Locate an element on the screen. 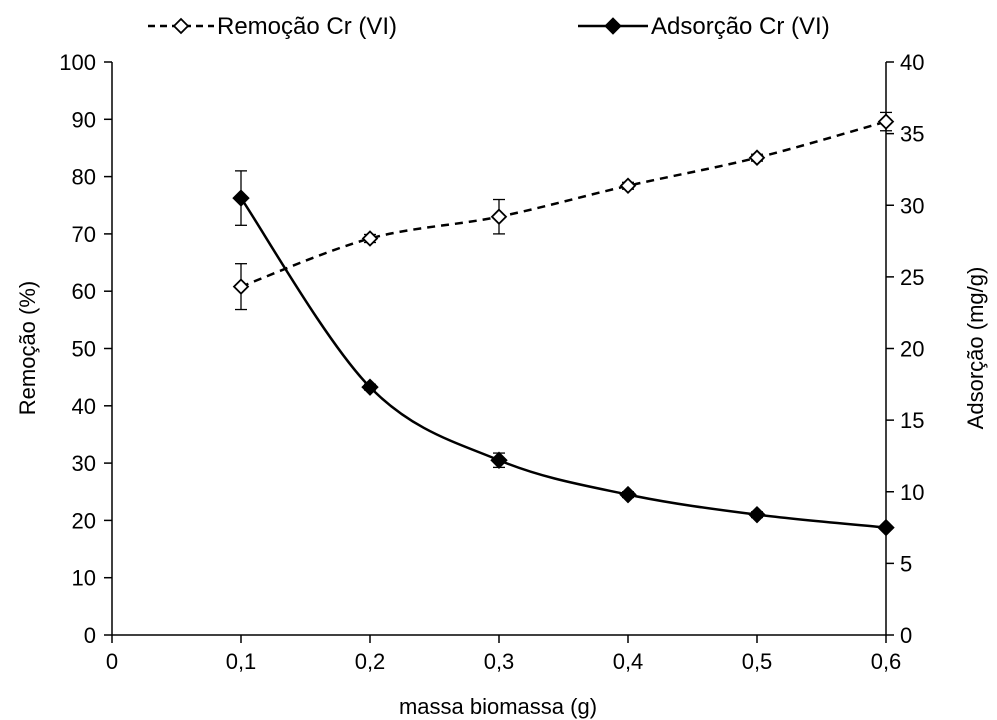 The height and width of the screenshot is (720, 997). y-tick-label: 80 is located at coordinates (84, 177).